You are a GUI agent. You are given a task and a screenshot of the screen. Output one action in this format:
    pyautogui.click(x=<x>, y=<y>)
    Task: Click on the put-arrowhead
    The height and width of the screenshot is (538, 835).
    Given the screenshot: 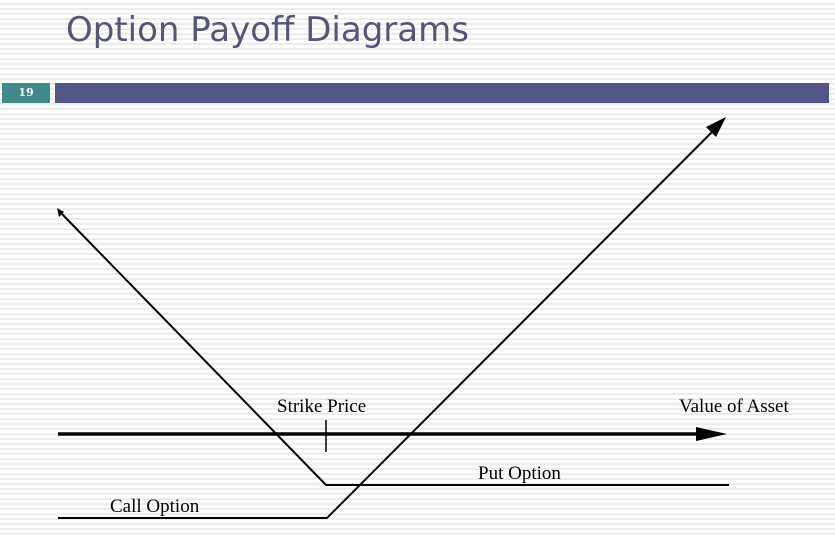 What is the action you would take?
    pyautogui.click(x=60, y=212)
    